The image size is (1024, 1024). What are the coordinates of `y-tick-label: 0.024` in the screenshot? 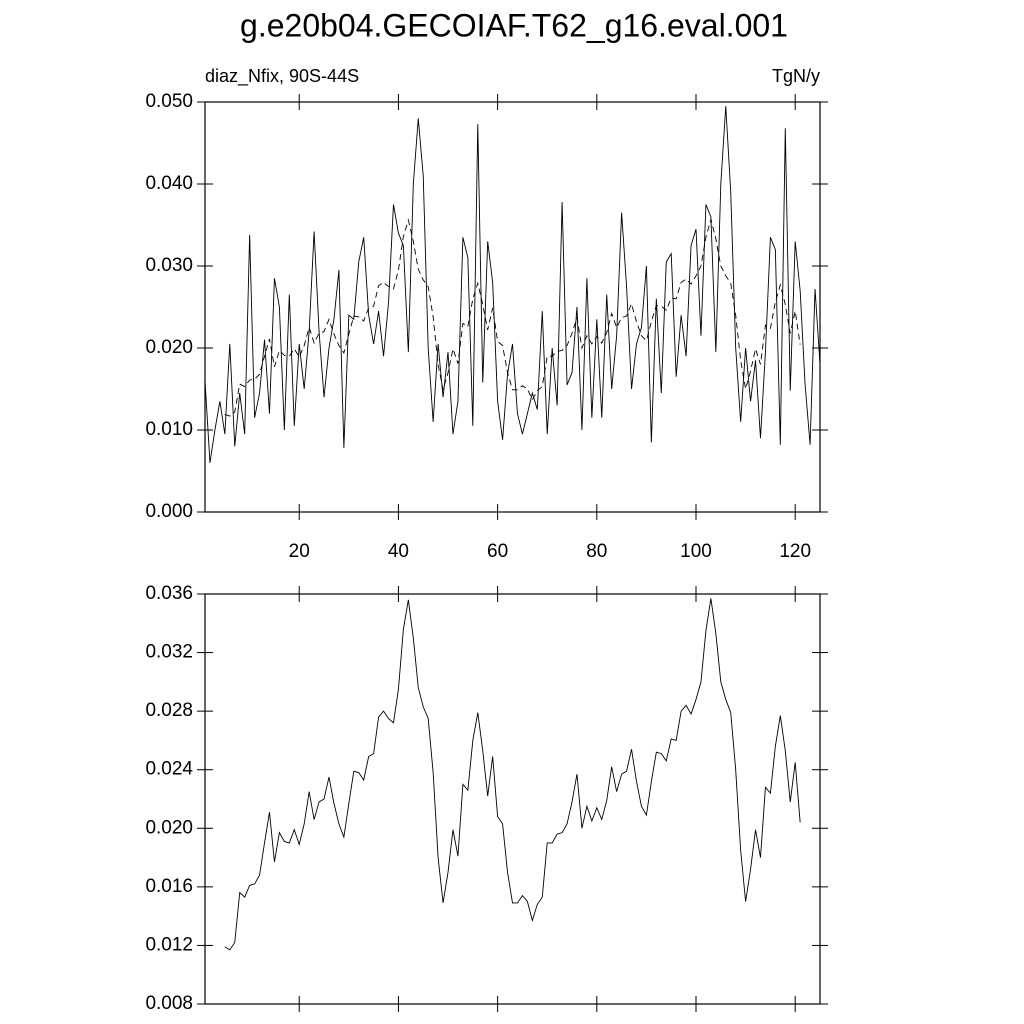 It's located at (169, 769).